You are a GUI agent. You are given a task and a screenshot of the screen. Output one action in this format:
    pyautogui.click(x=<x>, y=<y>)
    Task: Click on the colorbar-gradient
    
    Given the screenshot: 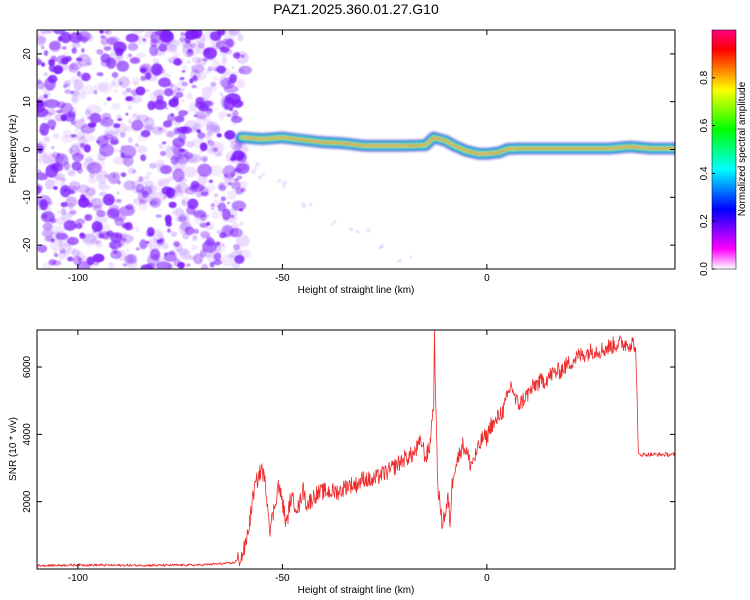 What is the action you would take?
    pyautogui.click(x=724, y=149)
    